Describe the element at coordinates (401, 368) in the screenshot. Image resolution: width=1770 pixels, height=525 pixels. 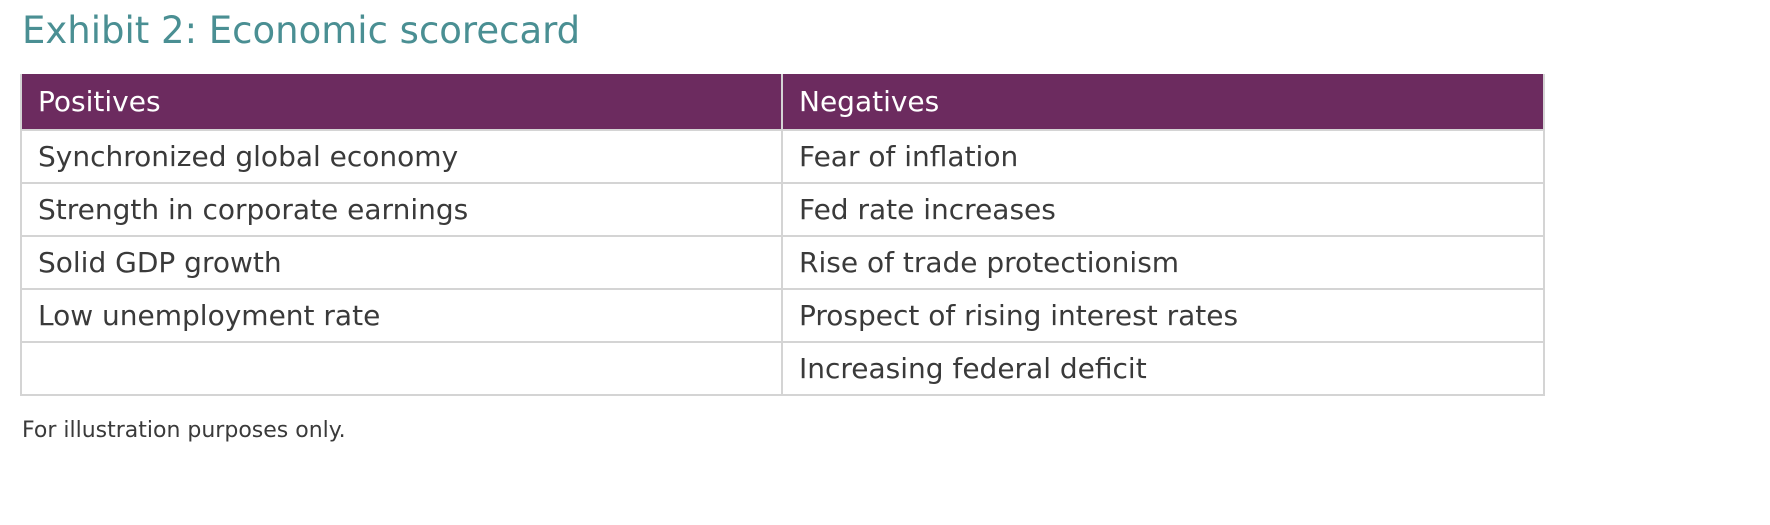
I see `positive-cell` at that location.